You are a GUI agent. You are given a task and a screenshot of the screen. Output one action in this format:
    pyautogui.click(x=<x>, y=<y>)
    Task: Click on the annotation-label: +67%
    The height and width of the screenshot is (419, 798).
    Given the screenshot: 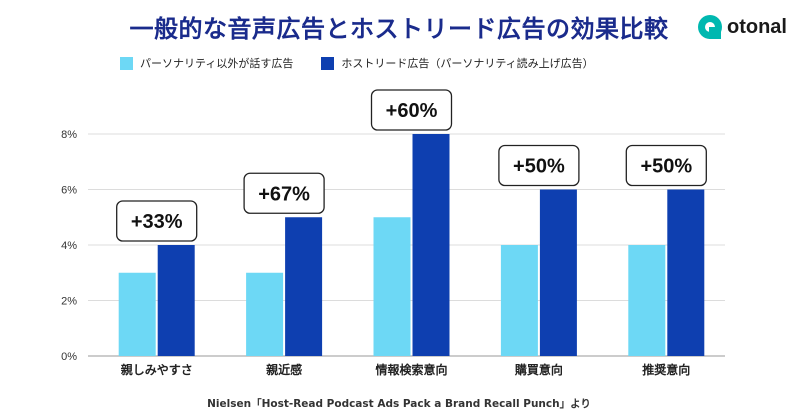 What is the action you would take?
    pyautogui.click(x=284, y=194)
    